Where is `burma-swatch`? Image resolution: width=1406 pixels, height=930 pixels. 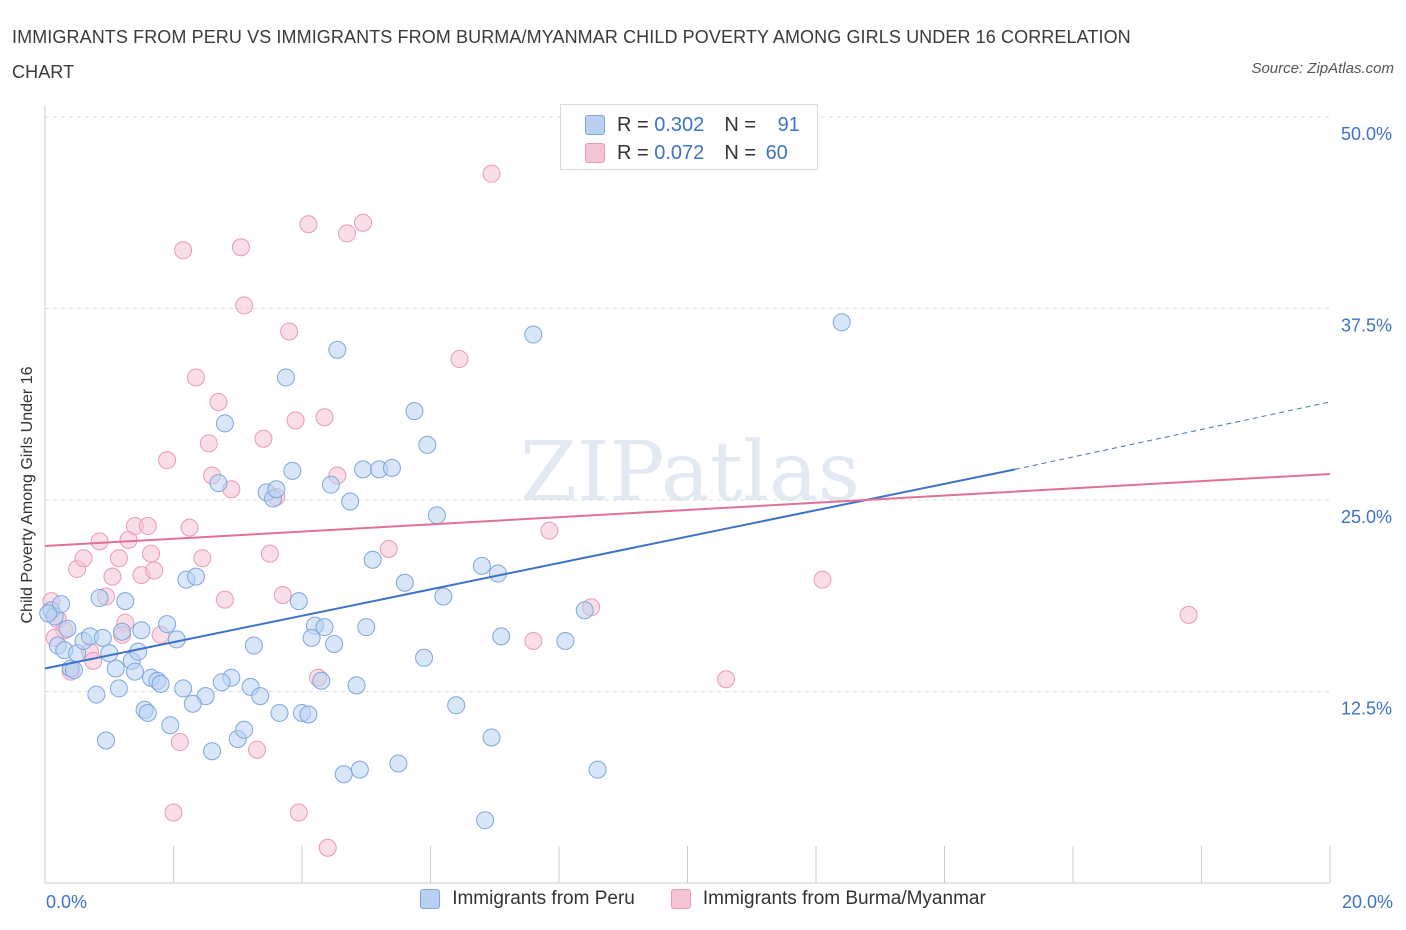
burma-swatch is located at coordinates (595, 153).